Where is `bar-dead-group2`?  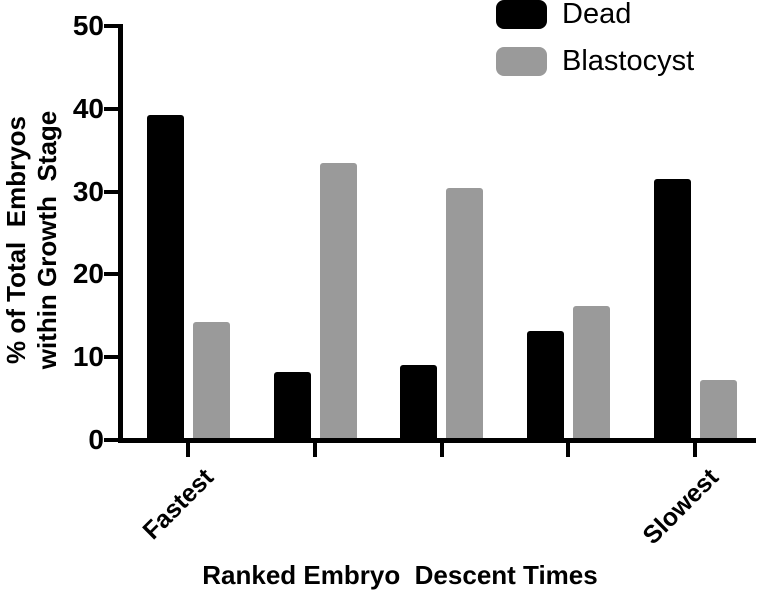
bar-dead-group2 is located at coordinates (292, 406).